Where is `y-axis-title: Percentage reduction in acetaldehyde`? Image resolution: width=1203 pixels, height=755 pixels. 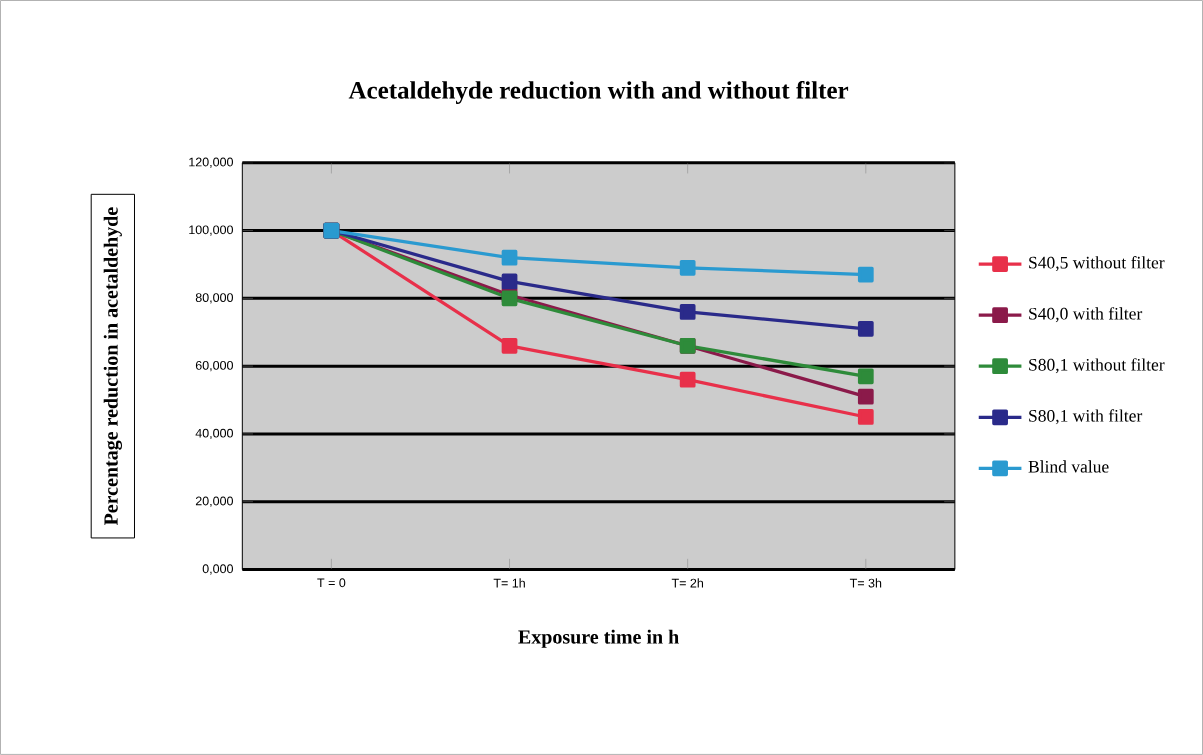 y-axis-title: Percentage reduction in acetaldehyde is located at coordinates (113, 366).